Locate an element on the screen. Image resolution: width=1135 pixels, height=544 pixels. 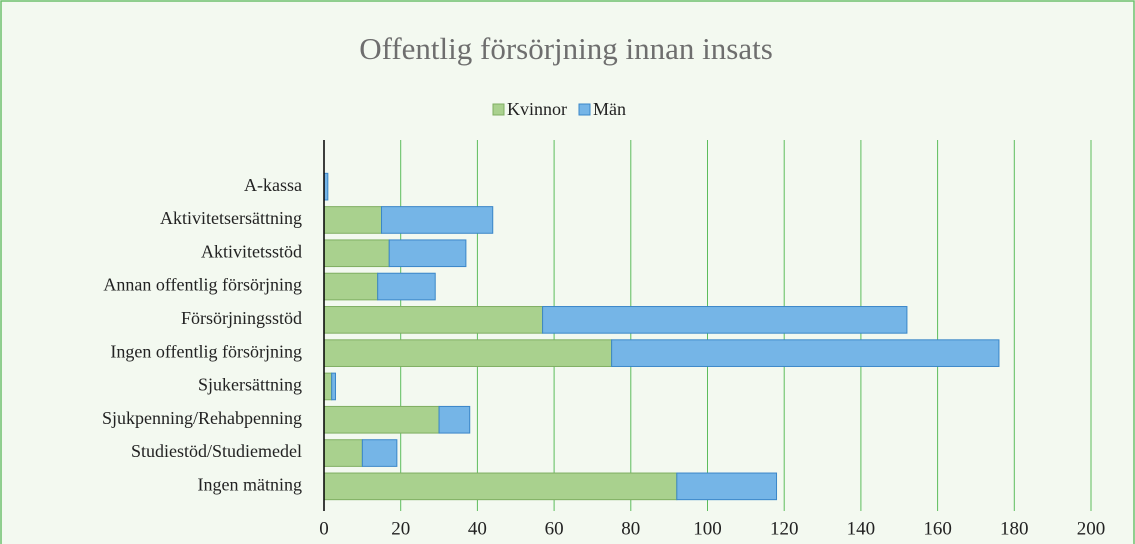
x-tick-label: 60 is located at coordinates (554, 528).